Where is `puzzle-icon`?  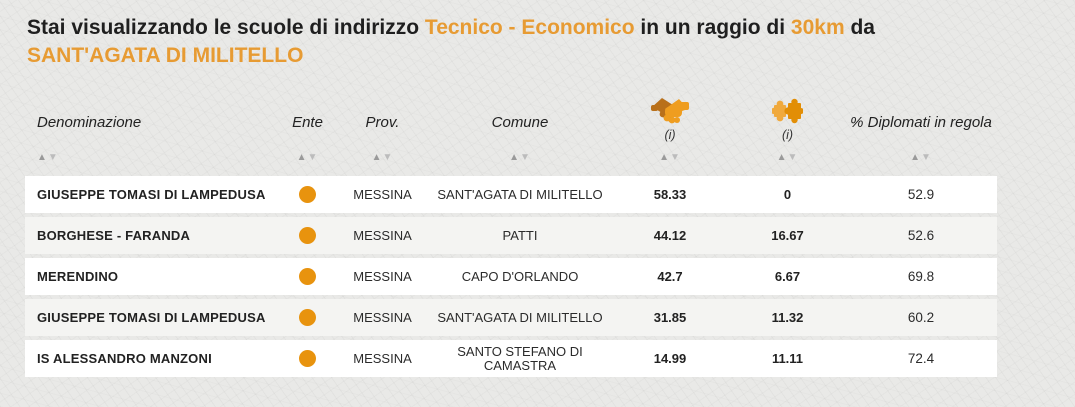
puzzle-icon is located at coordinates (787, 111).